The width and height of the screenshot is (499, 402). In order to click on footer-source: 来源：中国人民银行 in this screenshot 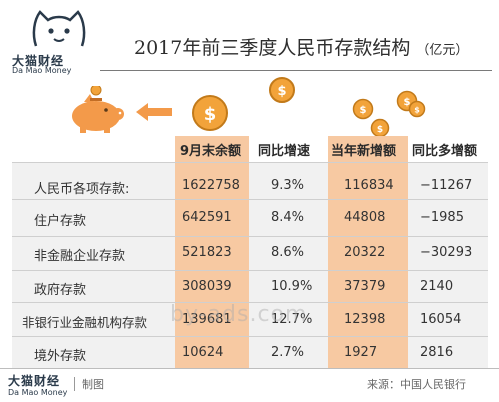, I will do `click(416, 384)`.